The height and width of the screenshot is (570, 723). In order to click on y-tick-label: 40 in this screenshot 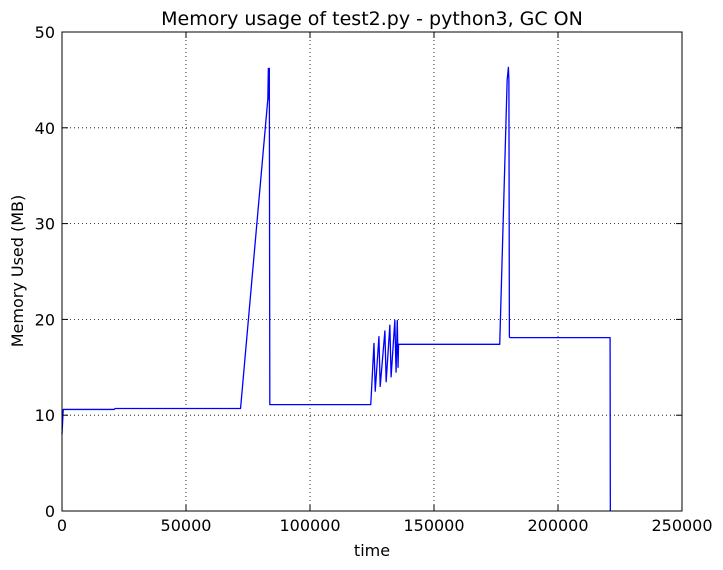, I will do `click(45, 128)`.